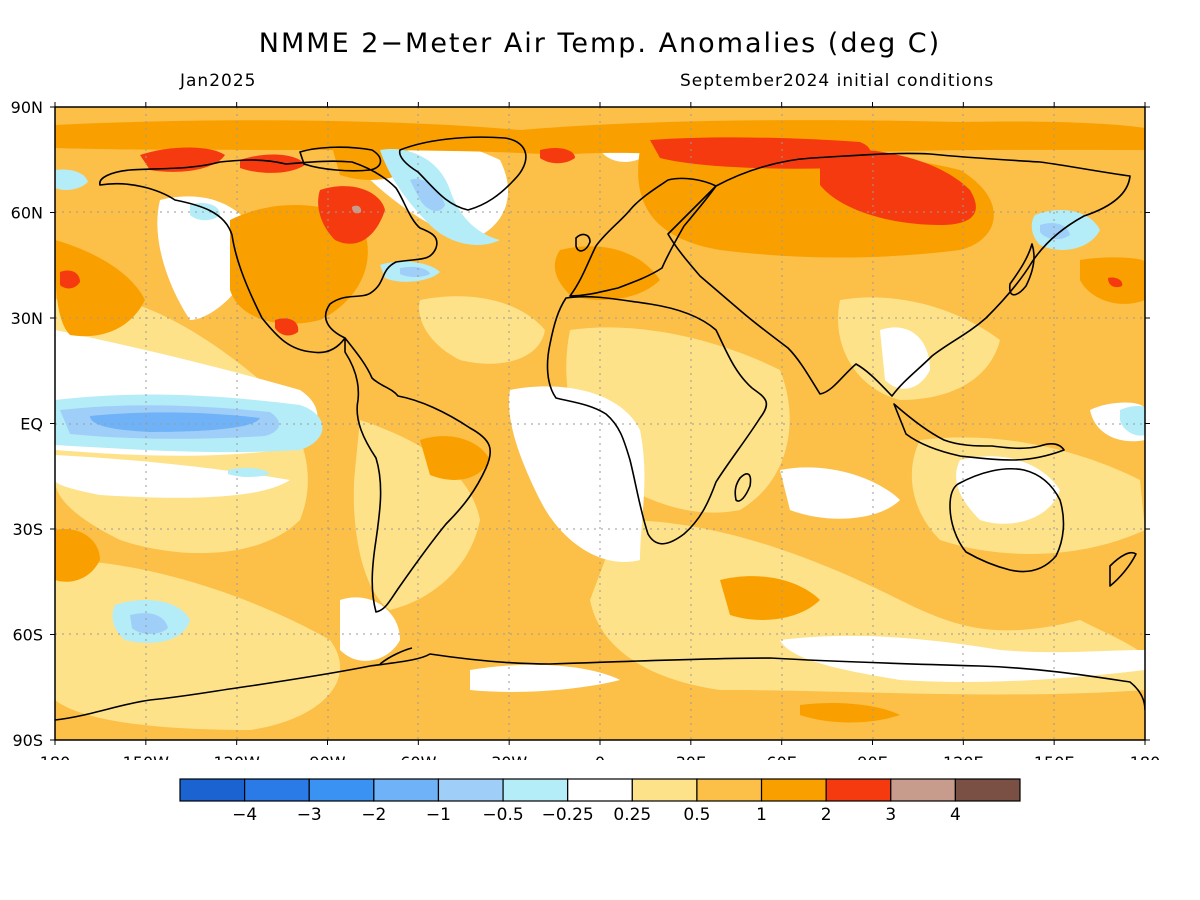 This screenshot has height=900, width=1200. What do you see at coordinates (872, 756) in the screenshot?
I see `lon-tick-label: 90E` at bounding box center [872, 756].